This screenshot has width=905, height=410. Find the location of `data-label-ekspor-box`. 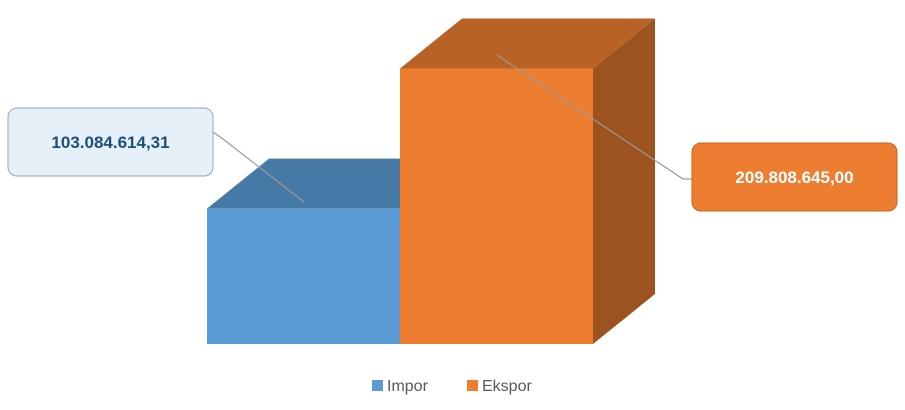

data-label-ekspor-box is located at coordinates (794, 177).